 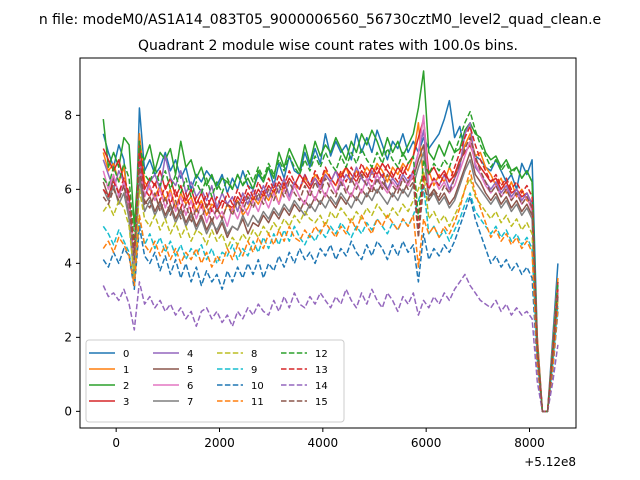 I want to click on legend-label-3: 3, so click(x=126, y=402).